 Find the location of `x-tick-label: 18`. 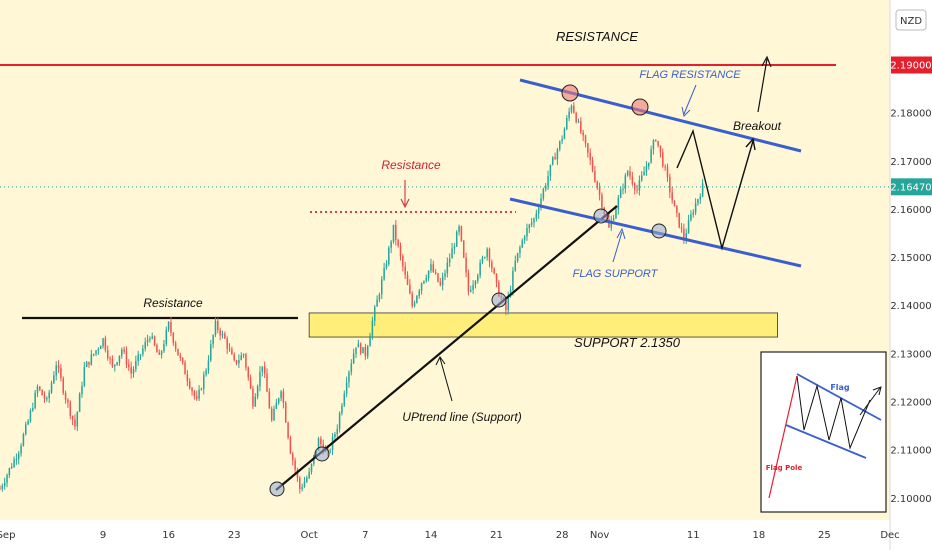

x-tick-label: 18 is located at coordinates (758, 535).